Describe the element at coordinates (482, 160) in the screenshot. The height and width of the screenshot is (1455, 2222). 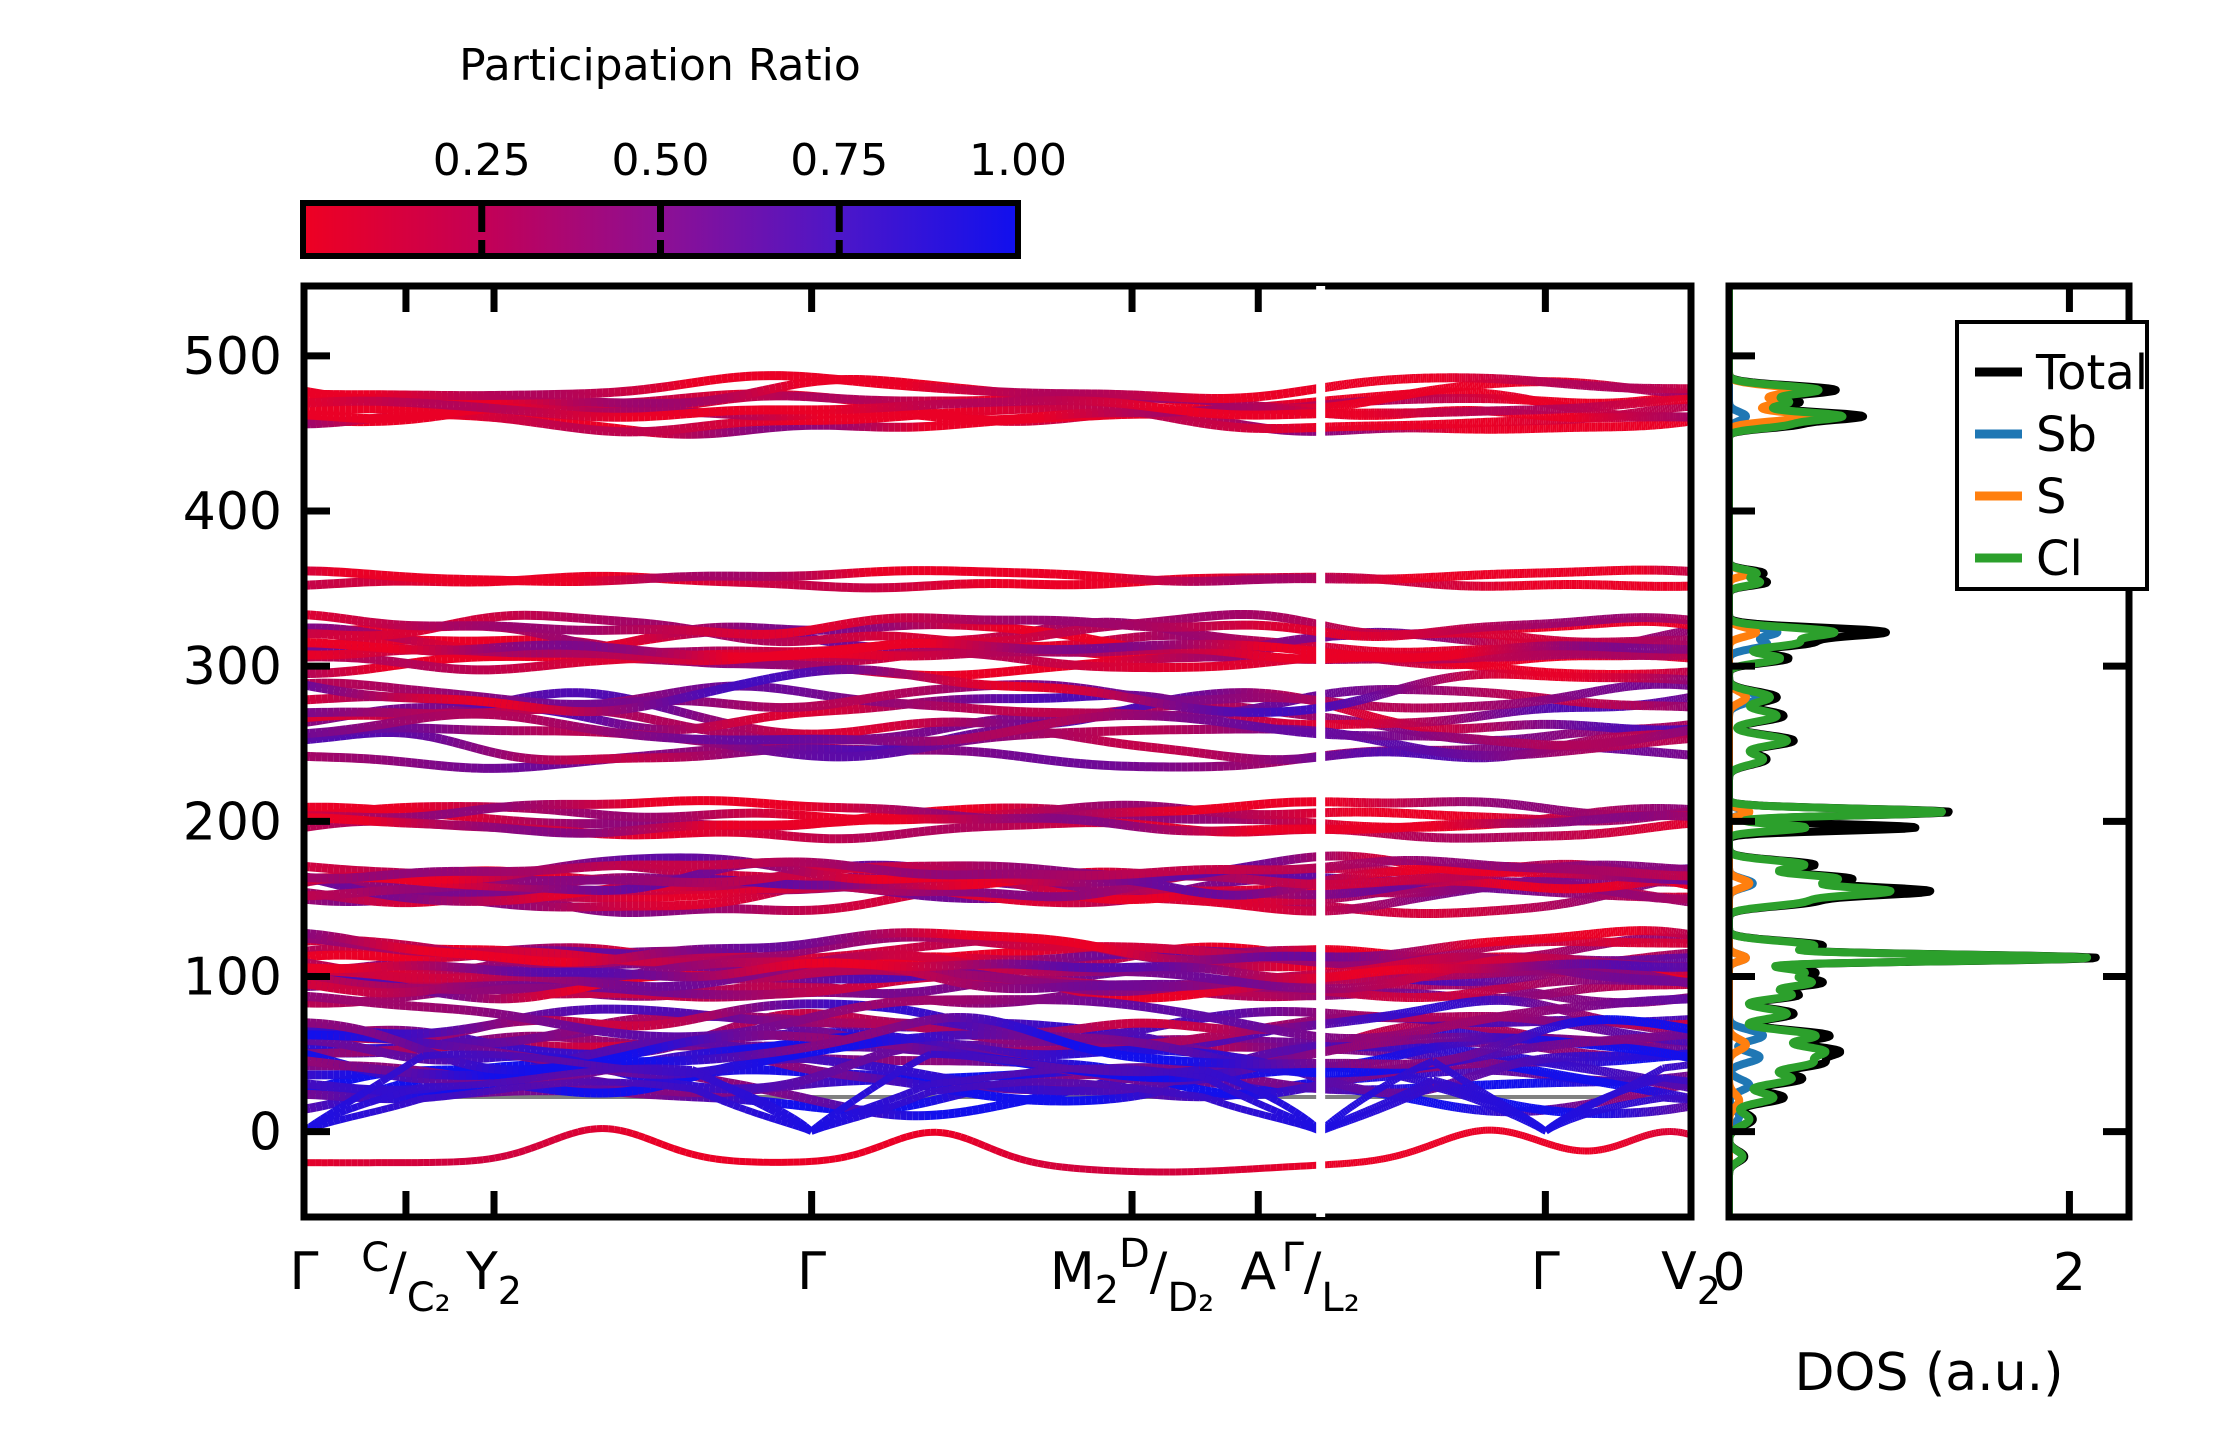
I see `colorbar-tick-label-0: 0.25` at that location.